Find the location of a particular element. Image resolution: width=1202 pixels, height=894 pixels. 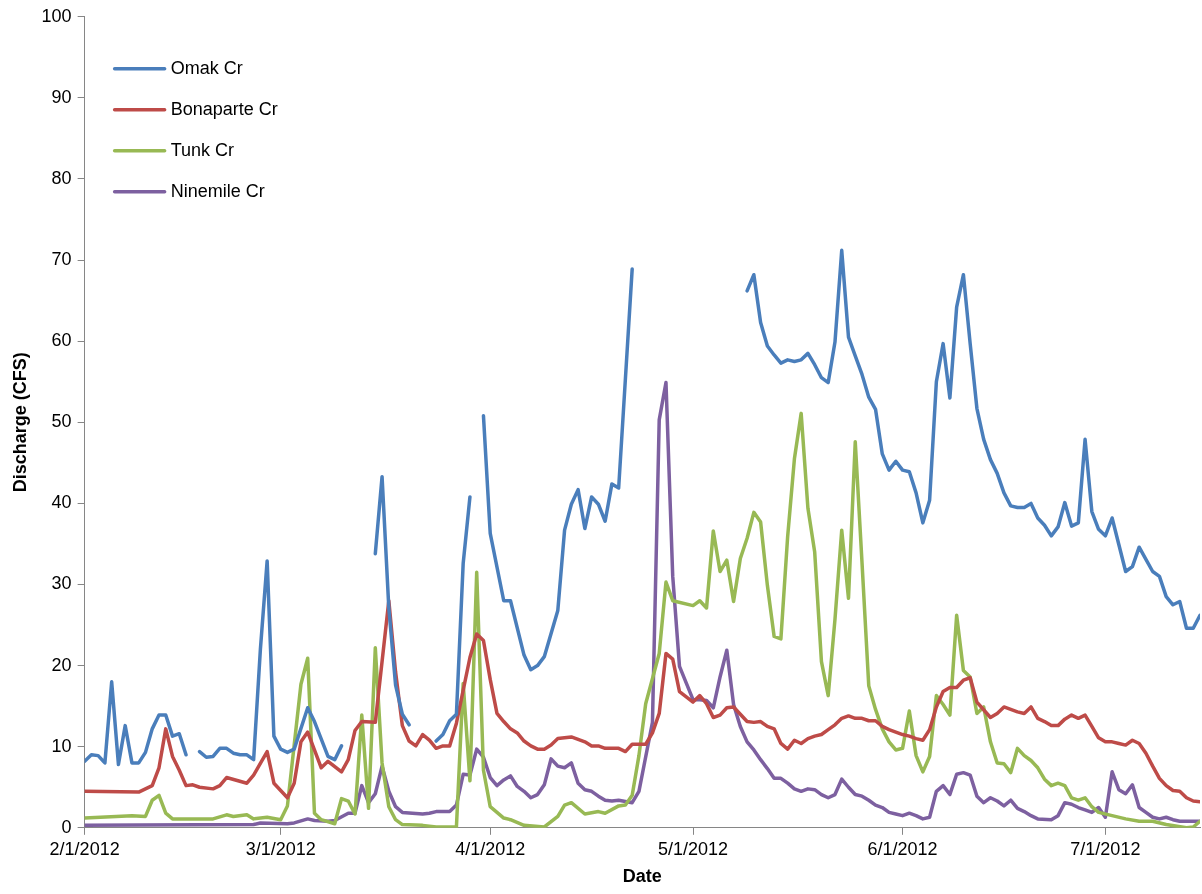

legend-label: Tunk Cr is located at coordinates (202, 149).